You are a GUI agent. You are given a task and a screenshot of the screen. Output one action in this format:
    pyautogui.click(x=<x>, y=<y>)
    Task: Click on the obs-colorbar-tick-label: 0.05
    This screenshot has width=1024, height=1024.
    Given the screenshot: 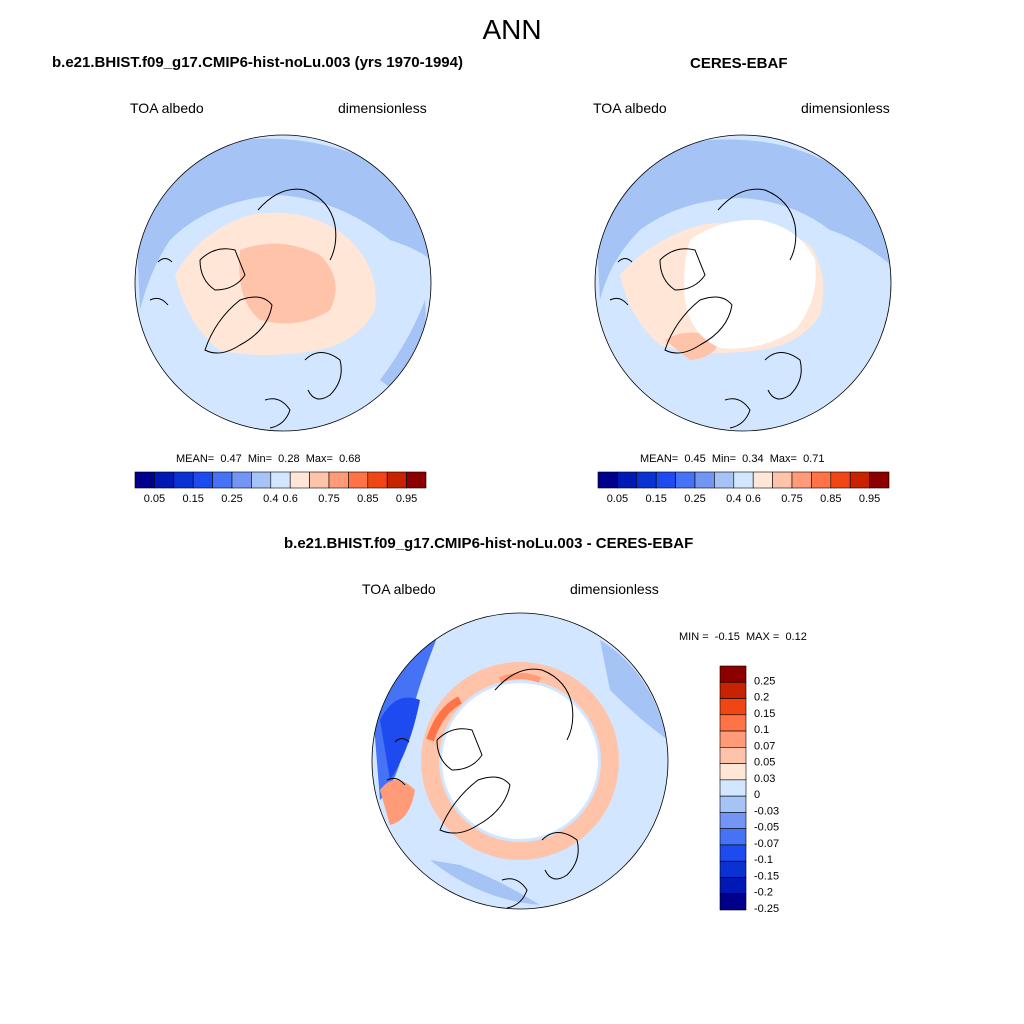 What is the action you would take?
    pyautogui.click(x=617, y=499)
    